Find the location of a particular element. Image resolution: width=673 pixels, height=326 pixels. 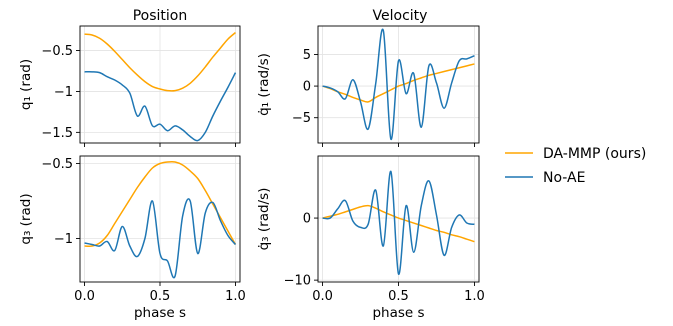

y-axis-label: q̇₁ (rad/s) is located at coordinates (264, 84).